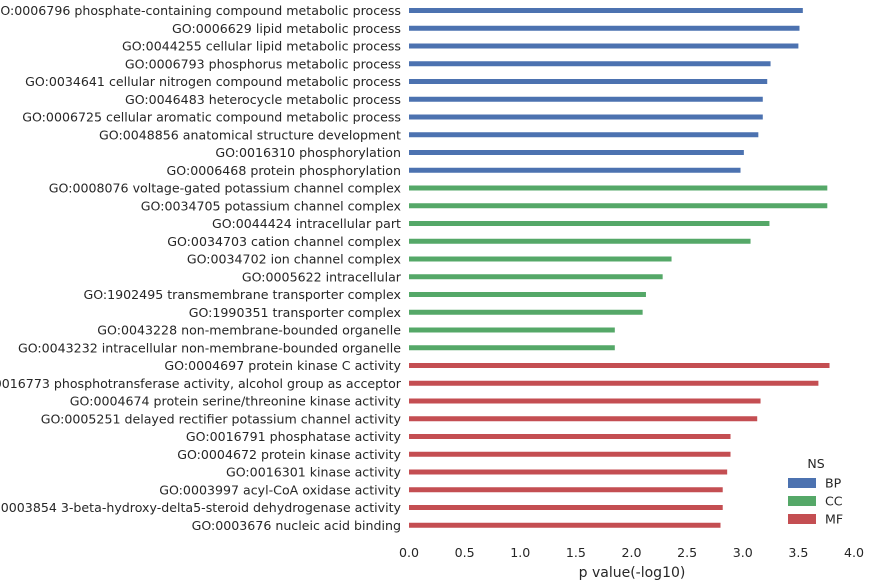  I want to click on category-label: GO:0046483 heterocycle metabolic process, so click(263, 99).